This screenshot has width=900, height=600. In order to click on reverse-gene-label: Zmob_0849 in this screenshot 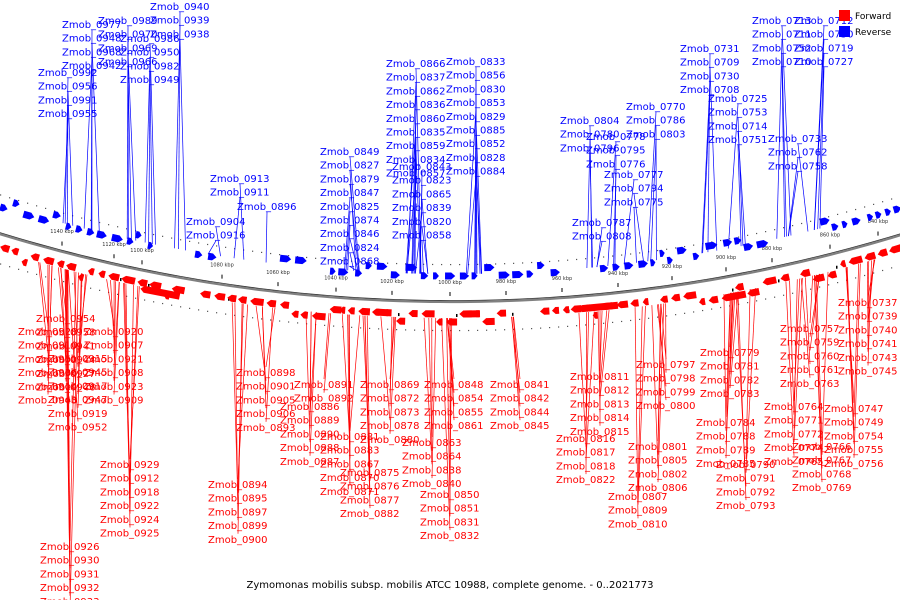, I will do `click(350, 152)`.